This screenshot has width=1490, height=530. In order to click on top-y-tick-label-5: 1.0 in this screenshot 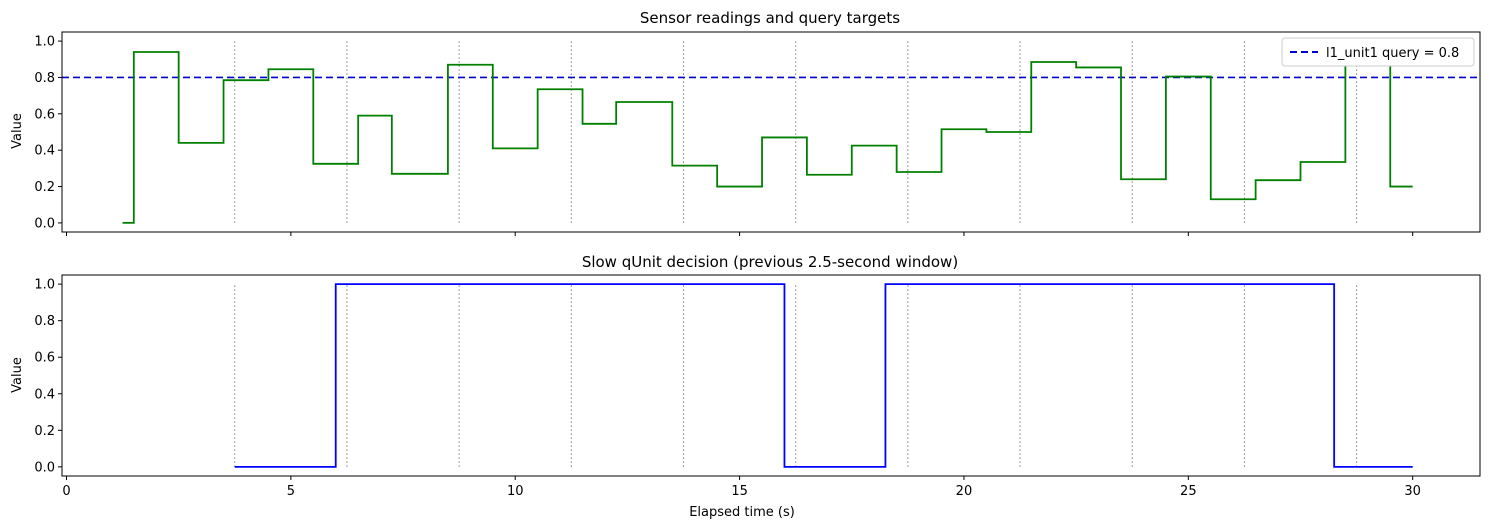, I will do `click(44, 42)`.